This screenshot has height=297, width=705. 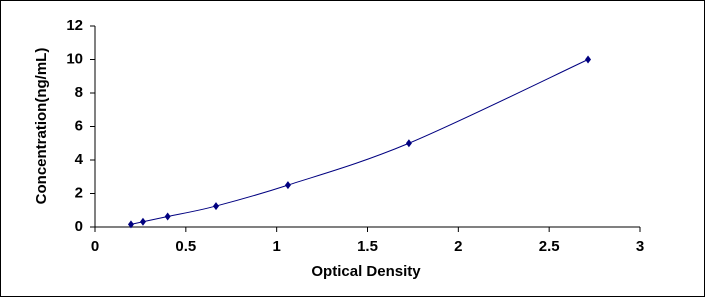 I want to click on x-tick-label: 2.5, so click(x=549, y=246).